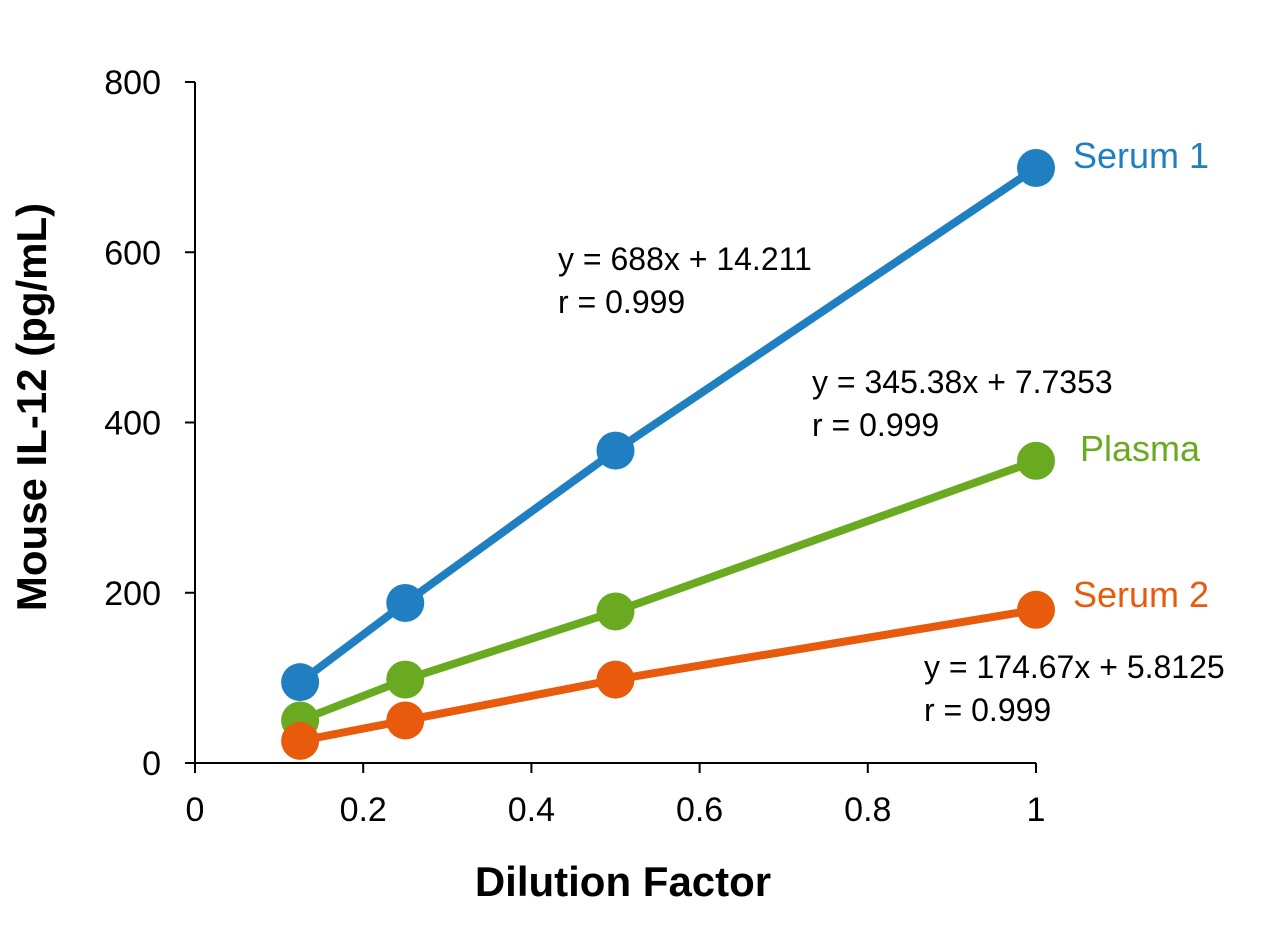 Image resolution: width=1270 pixels, height=935 pixels. I want to click on y-tick-label: 600, so click(132, 253).